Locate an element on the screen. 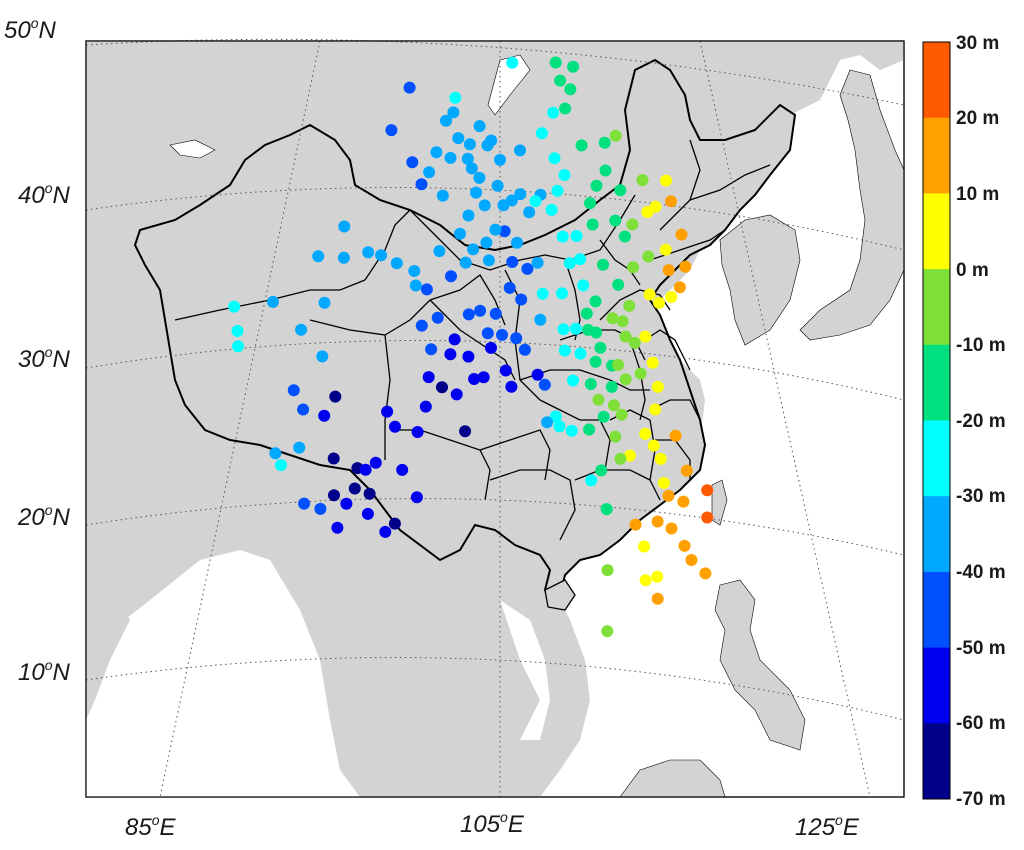 Image resolution: width=1024 pixels, height=850 pixels. lat-label-50n: 50oN is located at coordinates (30, 29).